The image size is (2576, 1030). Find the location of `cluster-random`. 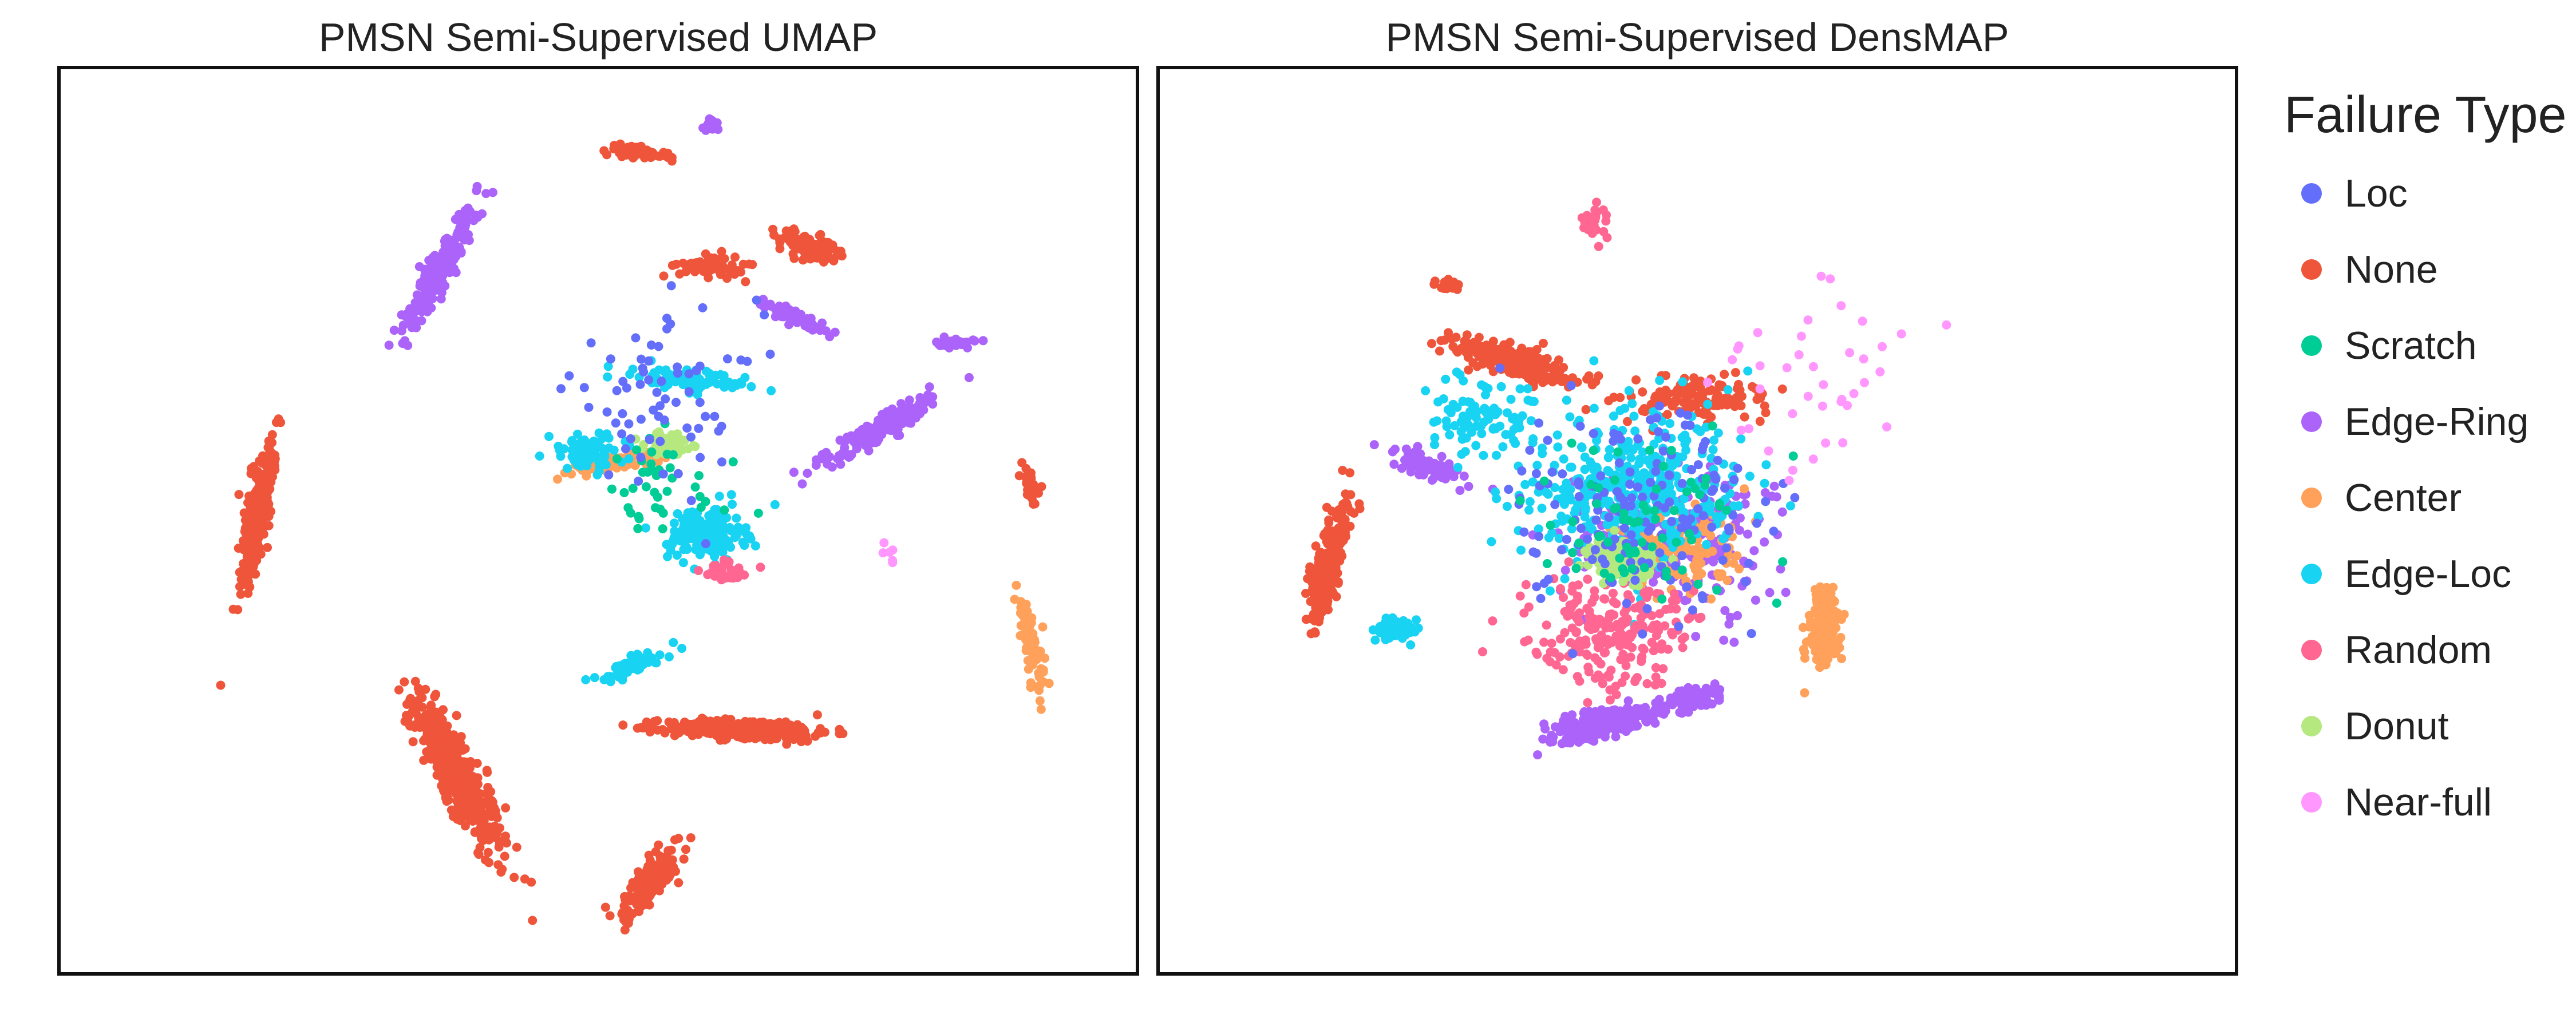

cluster-random is located at coordinates (1592, 625).